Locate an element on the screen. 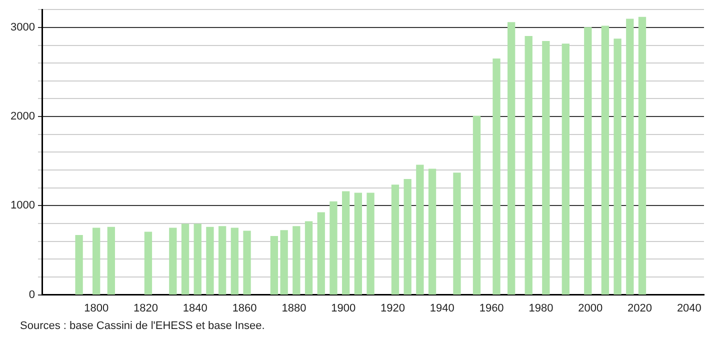 Image resolution: width=710 pixels, height=340 pixels. x-tick-label: 1920 is located at coordinates (393, 308).